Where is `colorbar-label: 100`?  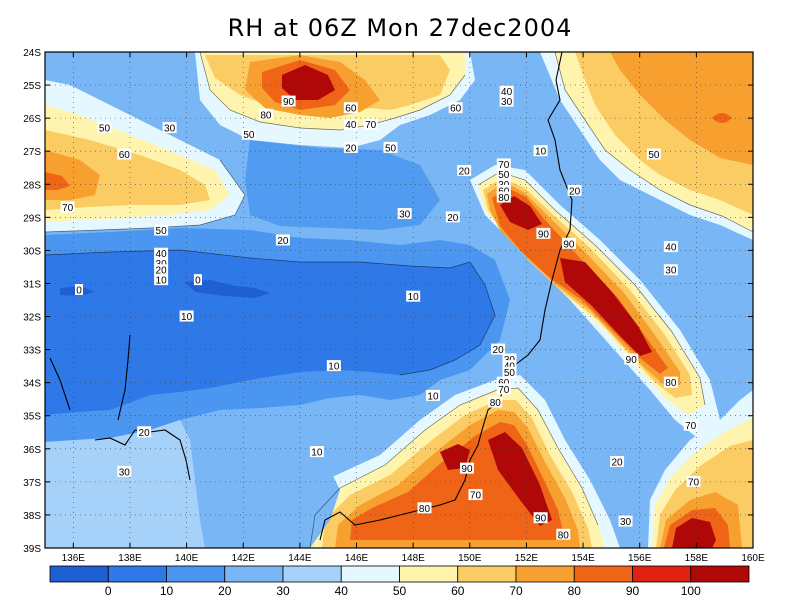
colorbar-label: 100 is located at coordinates (691, 591).